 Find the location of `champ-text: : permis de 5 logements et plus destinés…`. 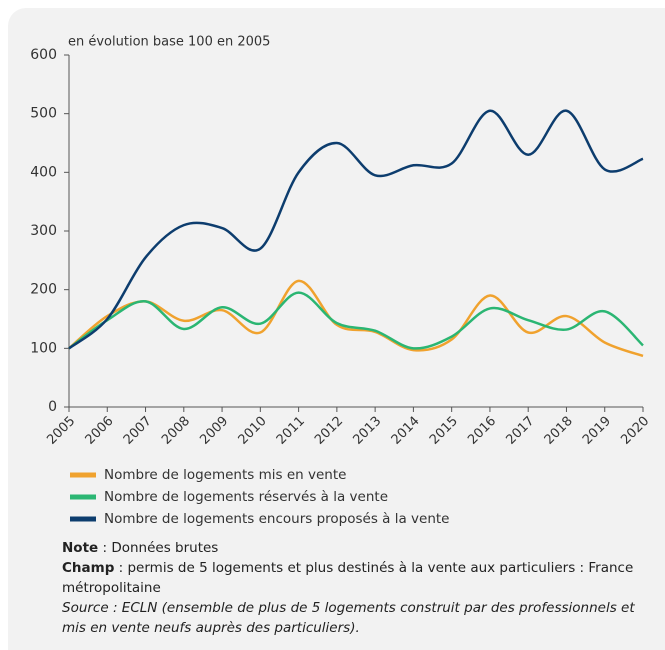

champ-text: : permis de 5 logements et plus destinés… is located at coordinates (348, 578).